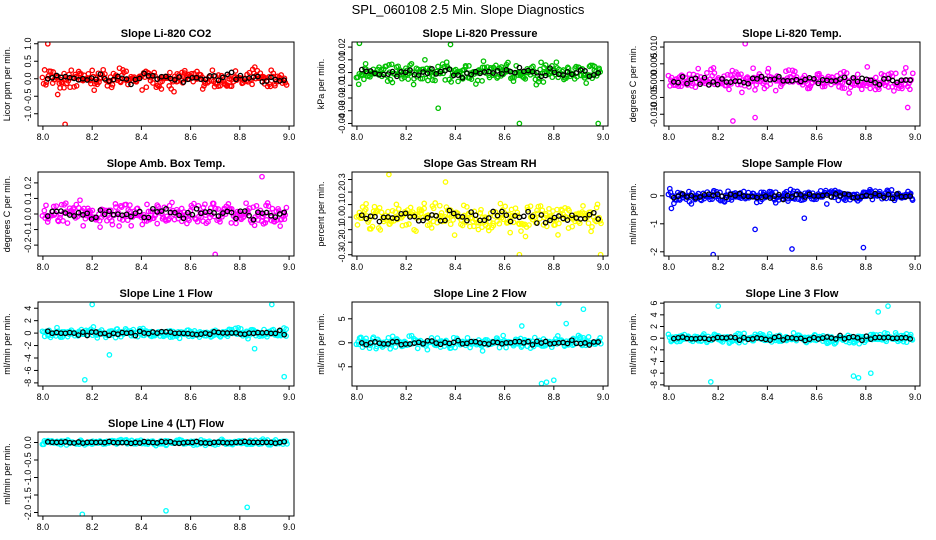 The height and width of the screenshot is (540, 936). Describe the element at coordinates (28, 478) in the screenshot. I see `y-tick-label: -1.0` at that location.